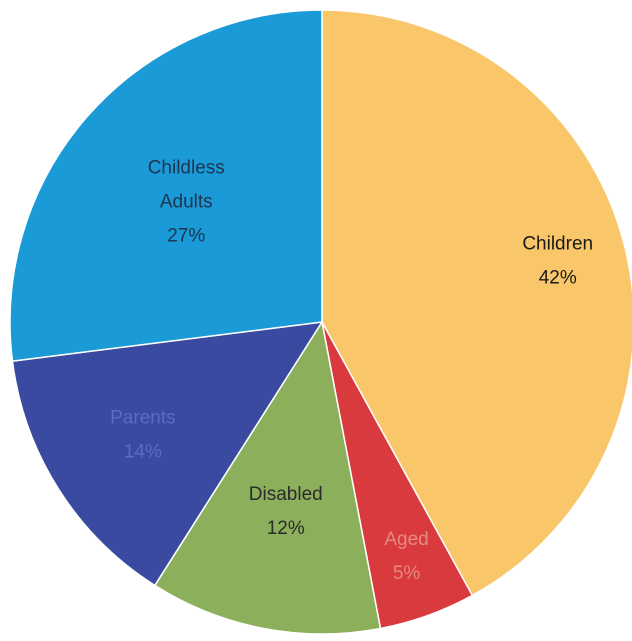  Describe the element at coordinates (557, 260) in the screenshot. I see `slice-label-children: Children 42%` at that location.